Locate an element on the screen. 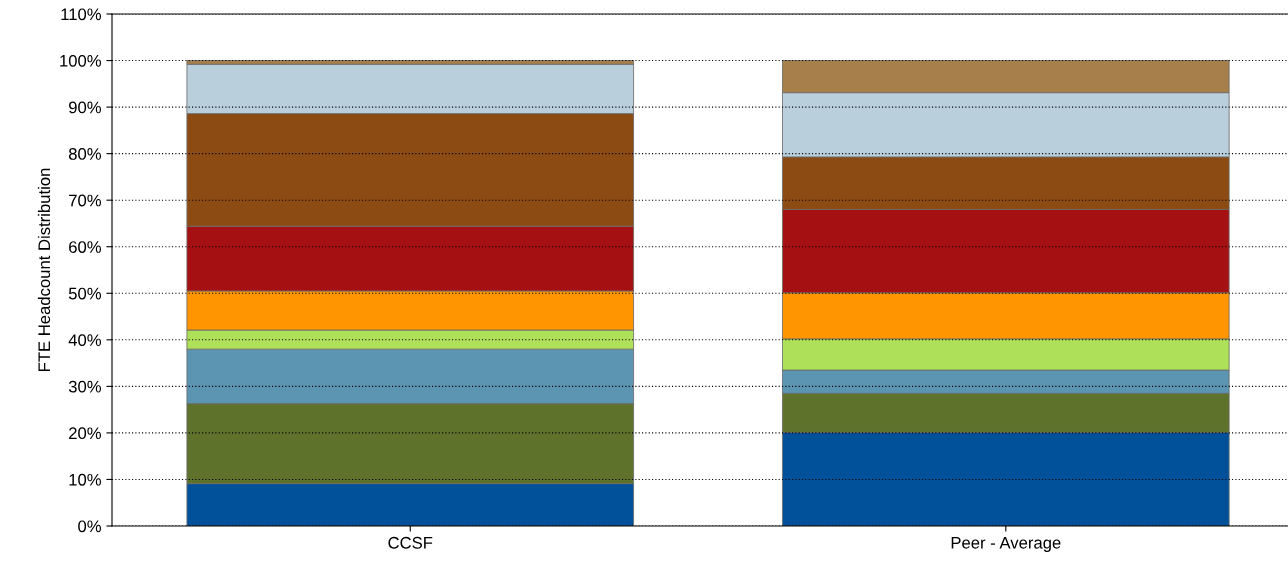  y-tick-label: 50% is located at coordinates (84, 293).